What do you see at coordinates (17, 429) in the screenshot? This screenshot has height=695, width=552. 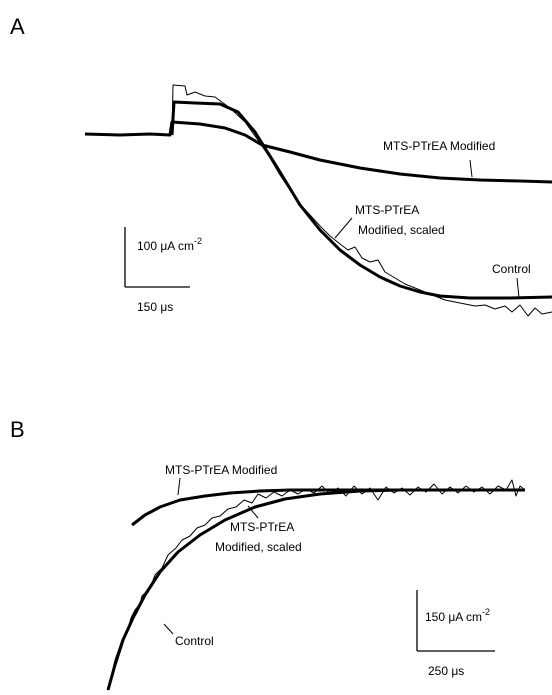 I see `panel-label: B` at bounding box center [17, 429].